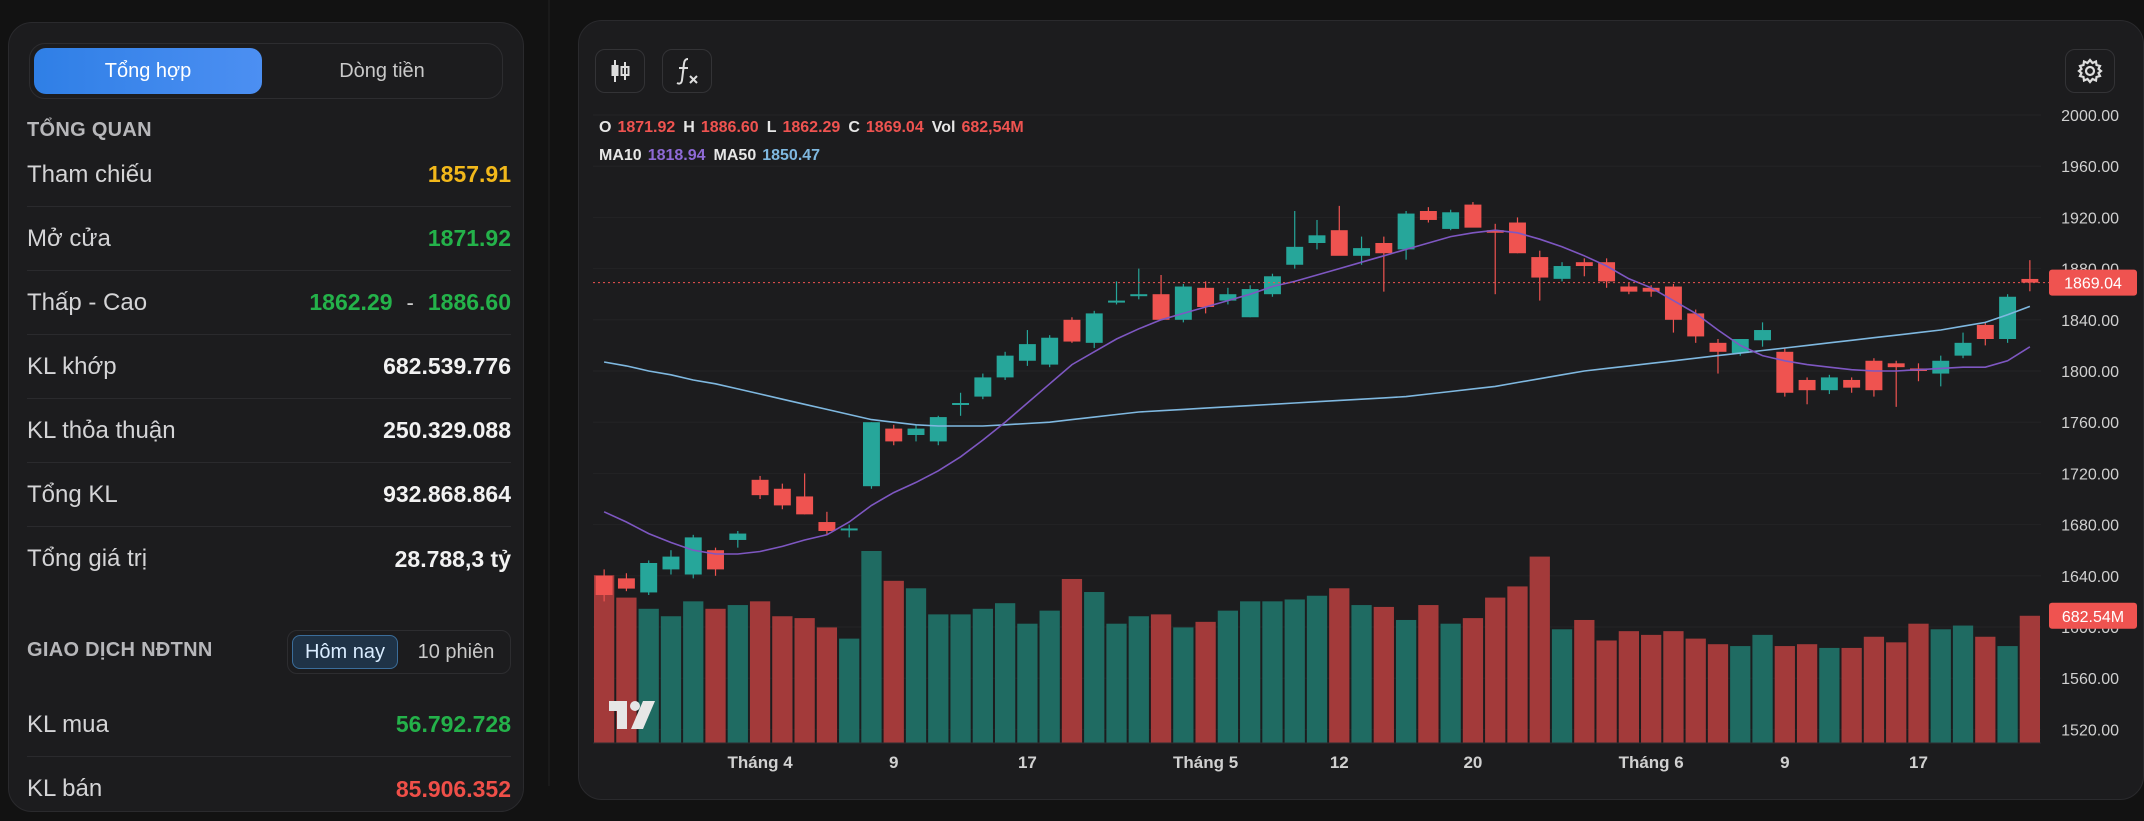 Image resolution: width=2144 pixels, height=821 pixels. Describe the element at coordinates (120, 650) in the screenshot. I see `foreign-section-title: GIAO DỊCH NĐTNN` at that location.